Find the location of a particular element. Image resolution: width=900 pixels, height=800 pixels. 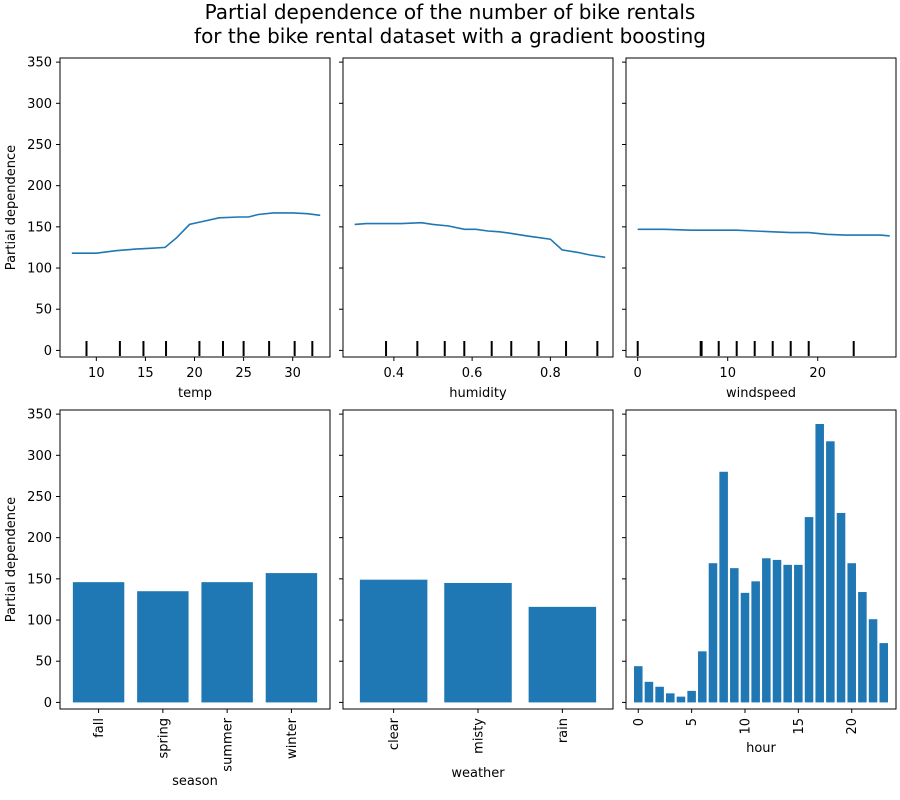

x-tick-label-winter: winter is located at coordinates (292, 738).